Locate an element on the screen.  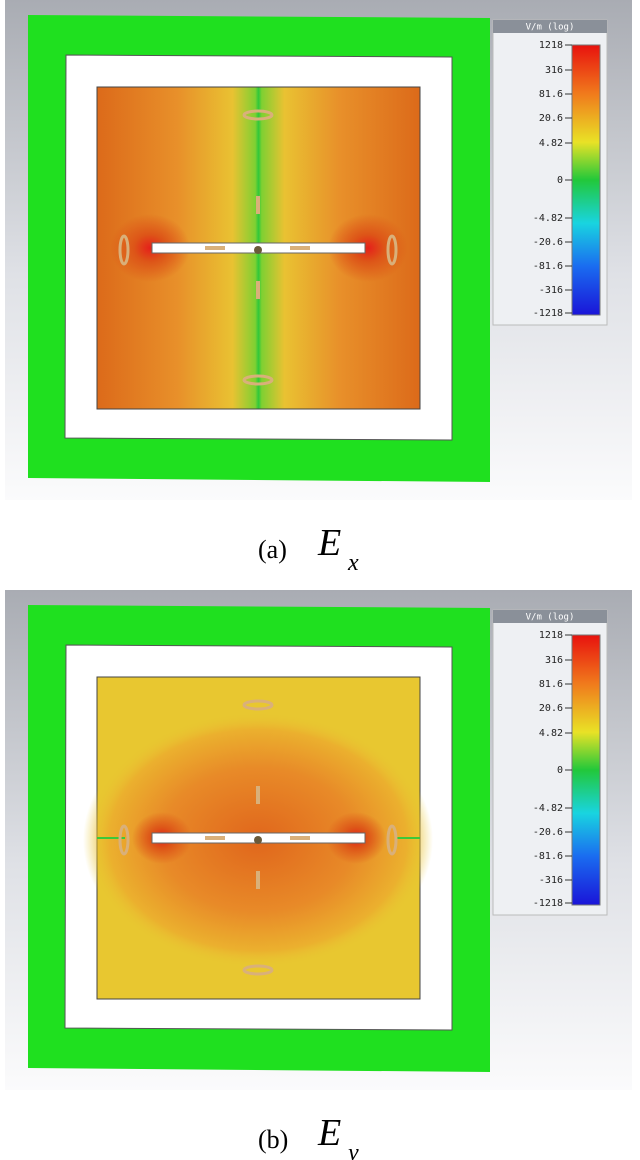
caption-subscript: y is located at coordinates (352, 1150).